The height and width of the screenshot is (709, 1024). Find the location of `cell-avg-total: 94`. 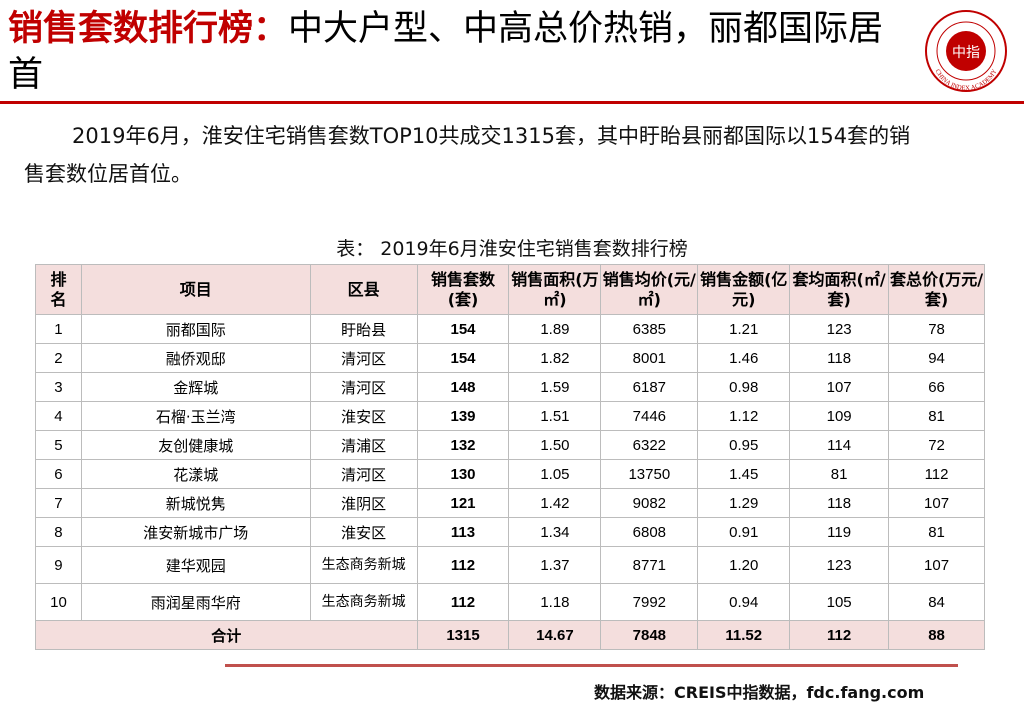

cell-avg-total: 94 is located at coordinates (936, 358).